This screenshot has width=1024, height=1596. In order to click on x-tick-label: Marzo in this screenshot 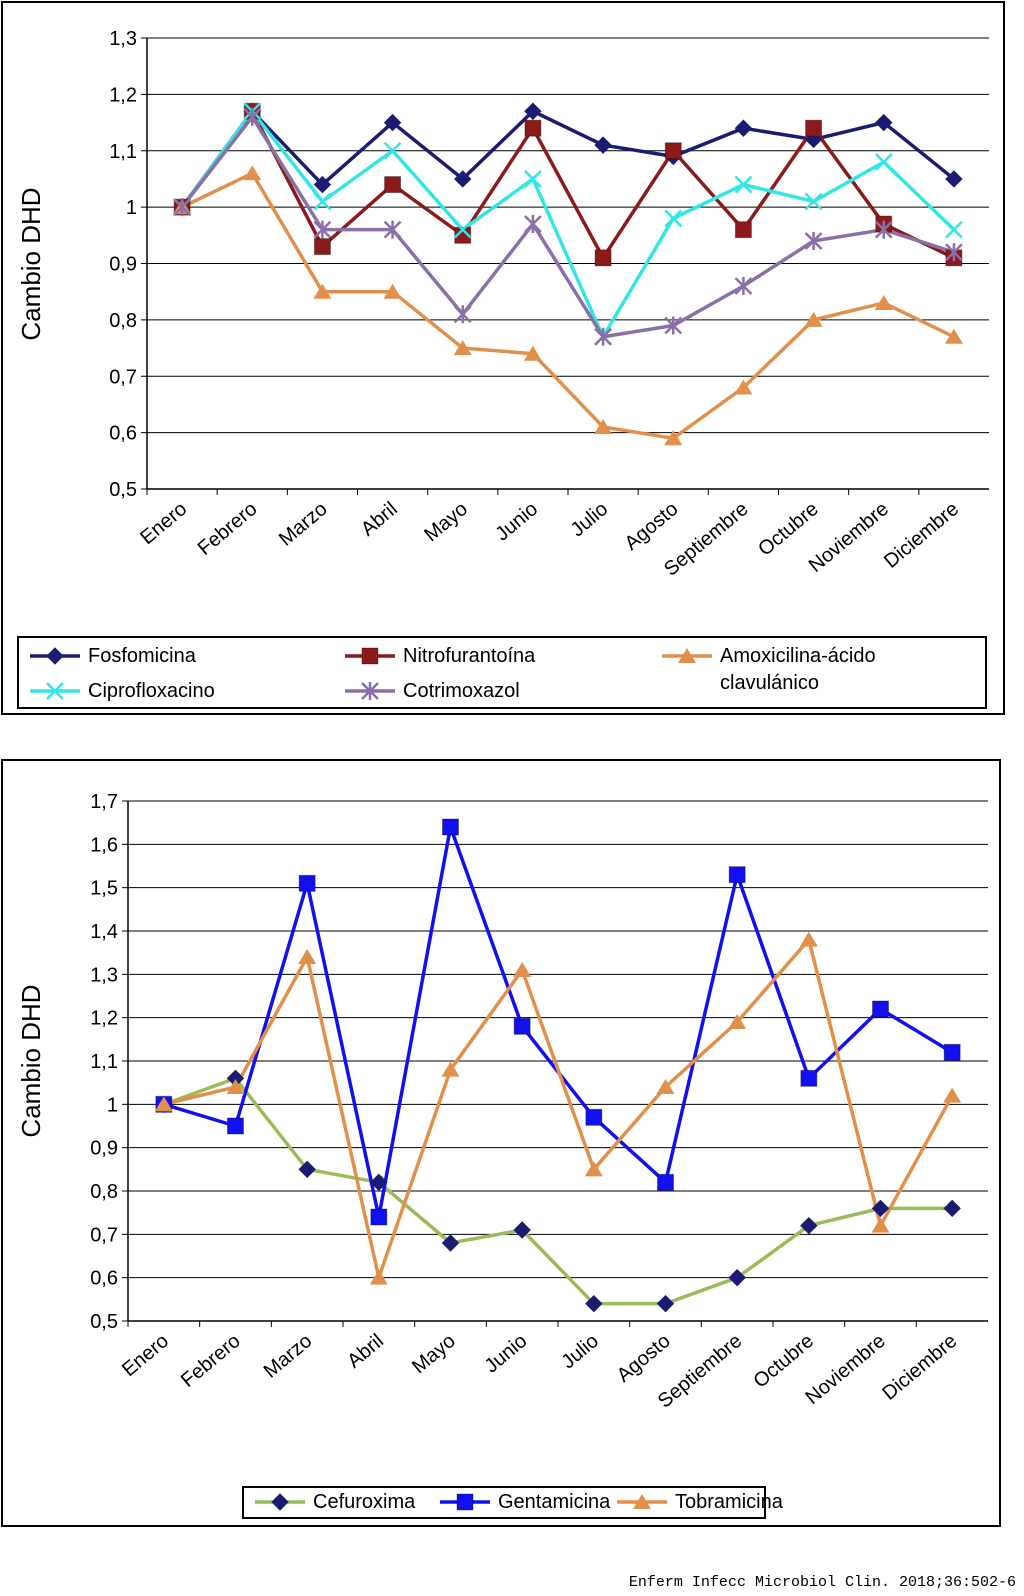, I will do `click(303, 524)`.